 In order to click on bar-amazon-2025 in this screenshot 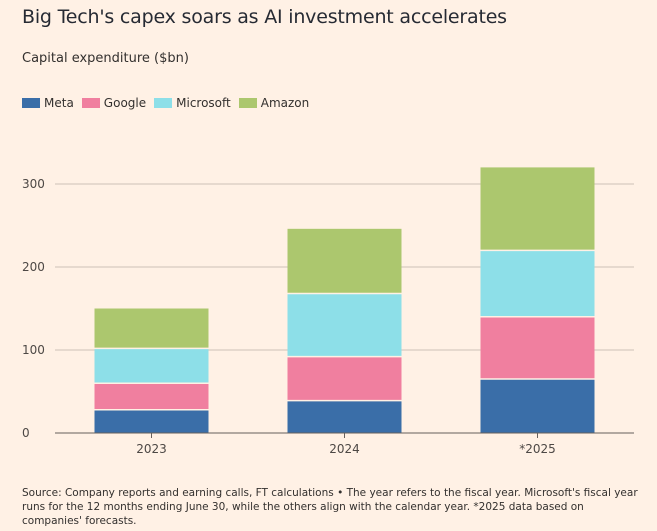, I will do `click(537, 209)`.